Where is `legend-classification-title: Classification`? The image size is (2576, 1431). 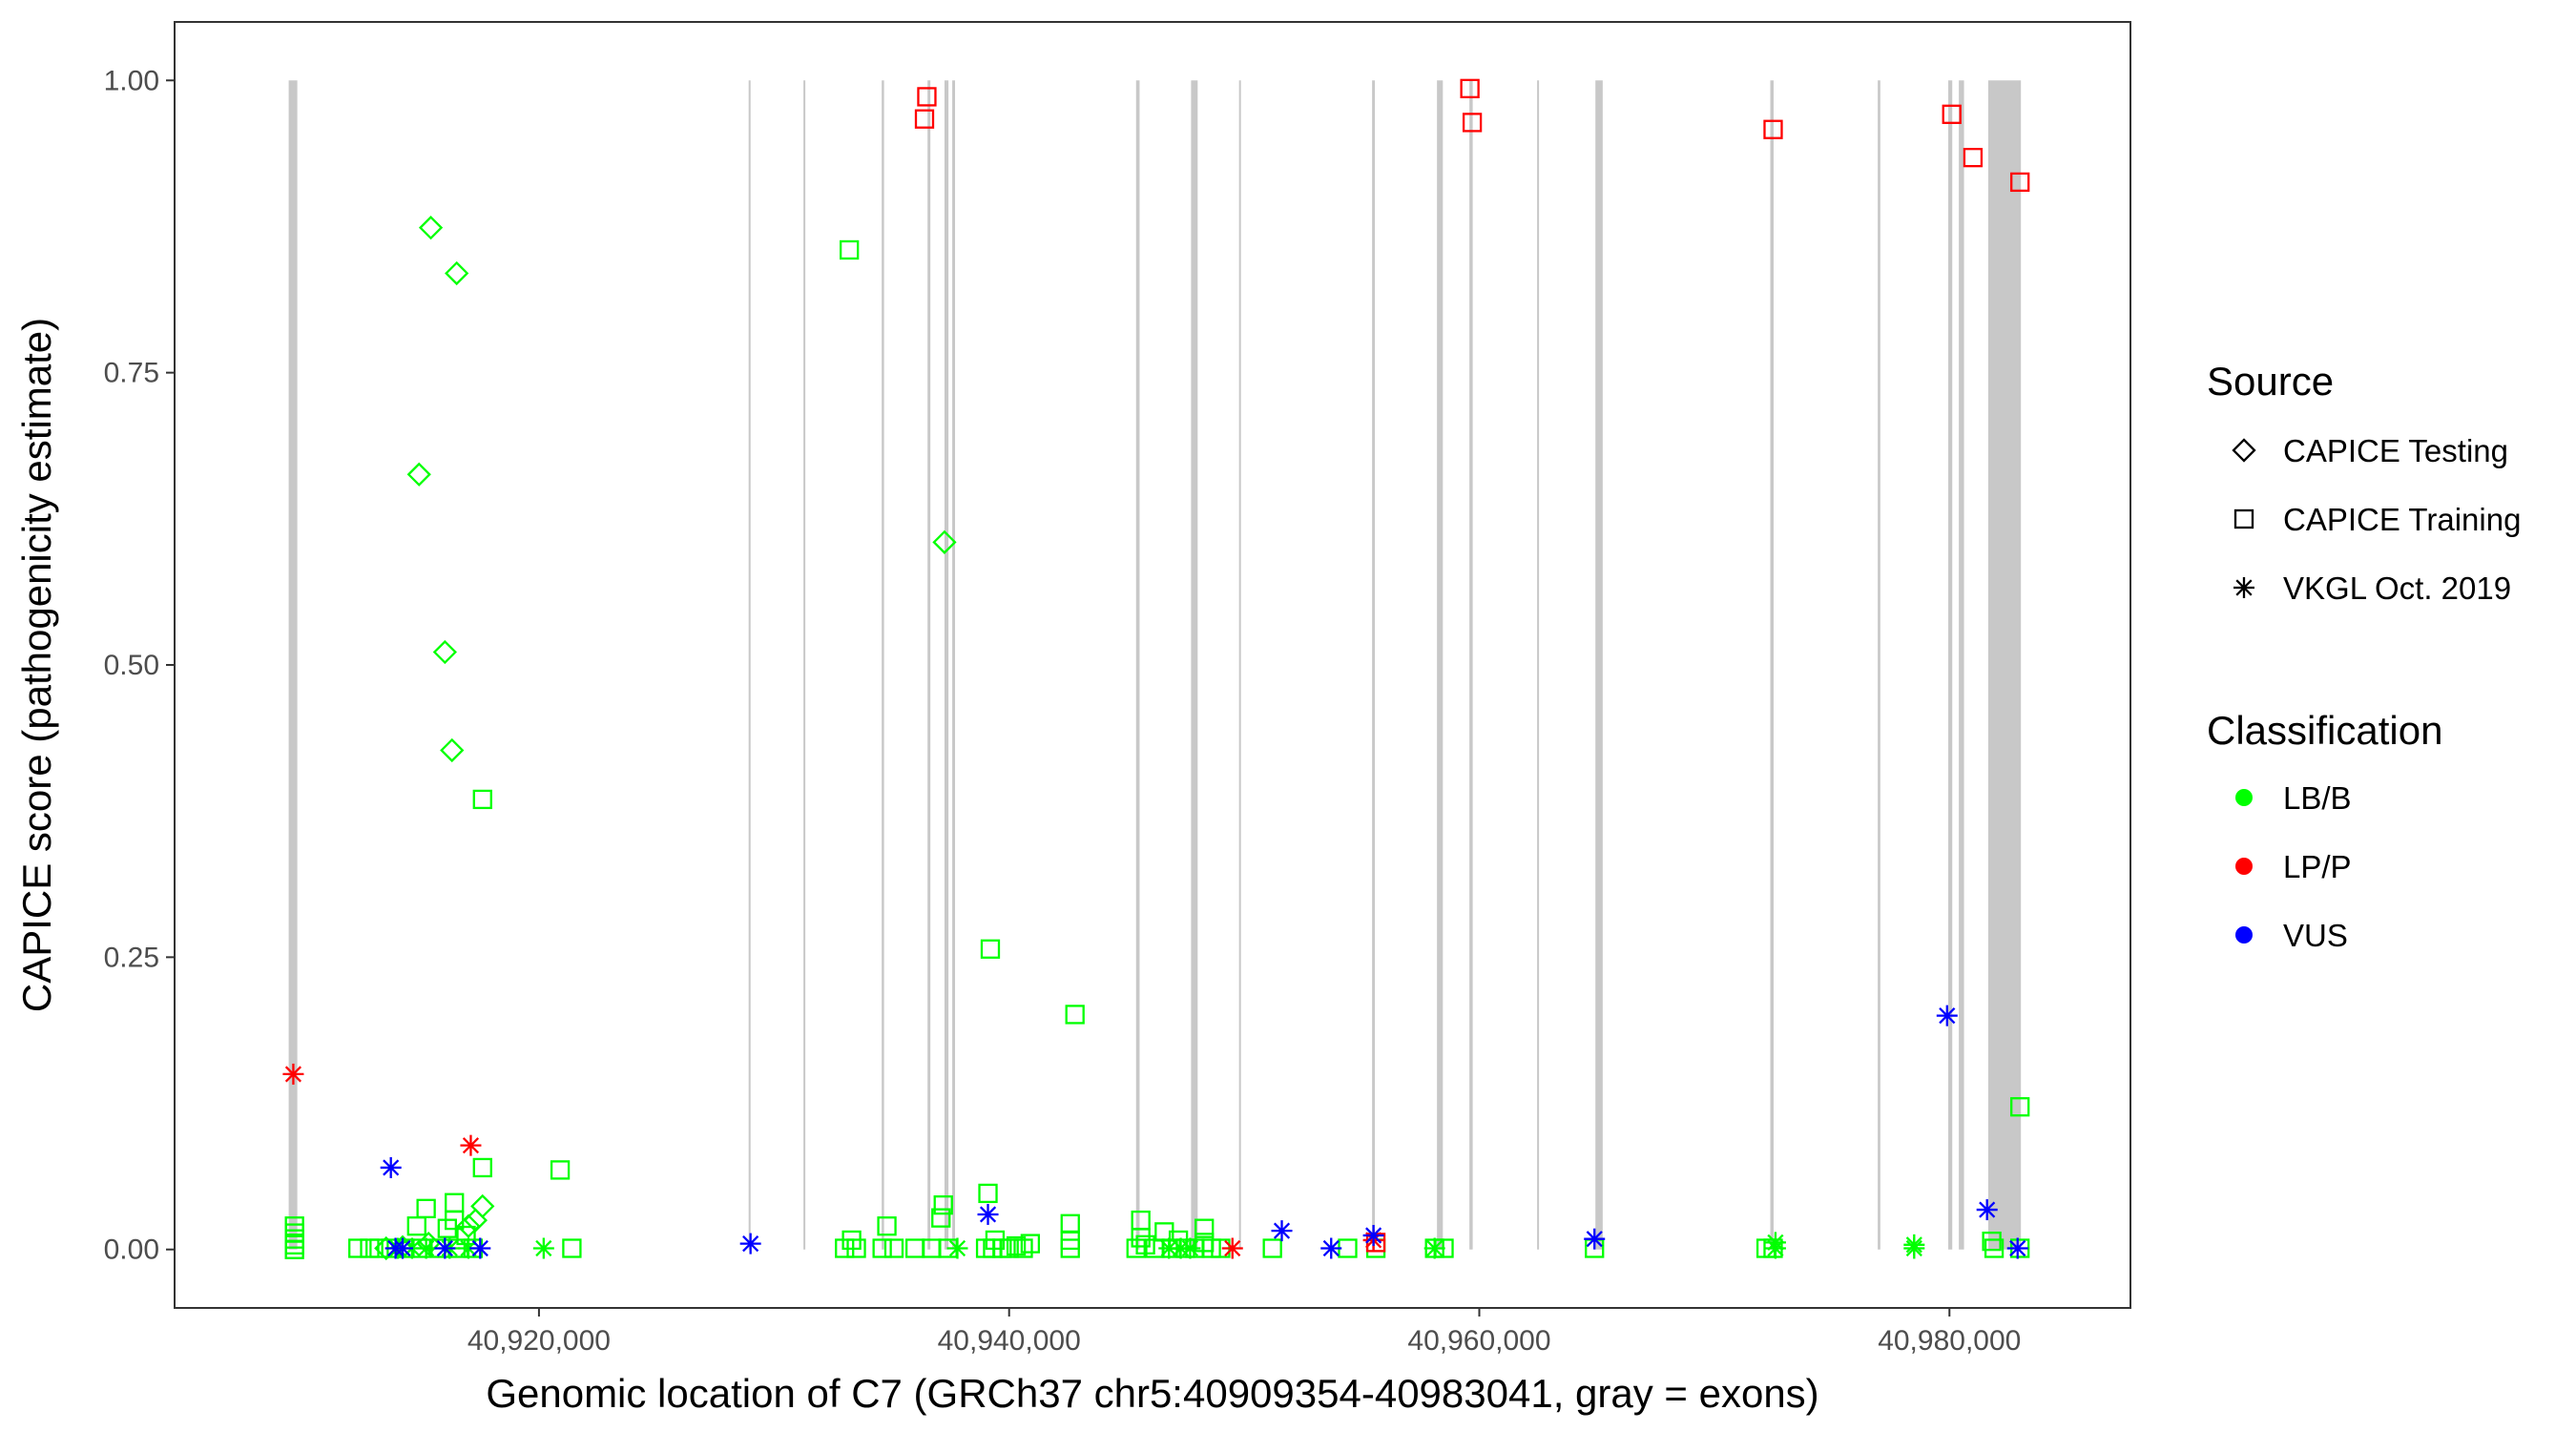
legend-classification-title: Classification is located at coordinates (2324, 731).